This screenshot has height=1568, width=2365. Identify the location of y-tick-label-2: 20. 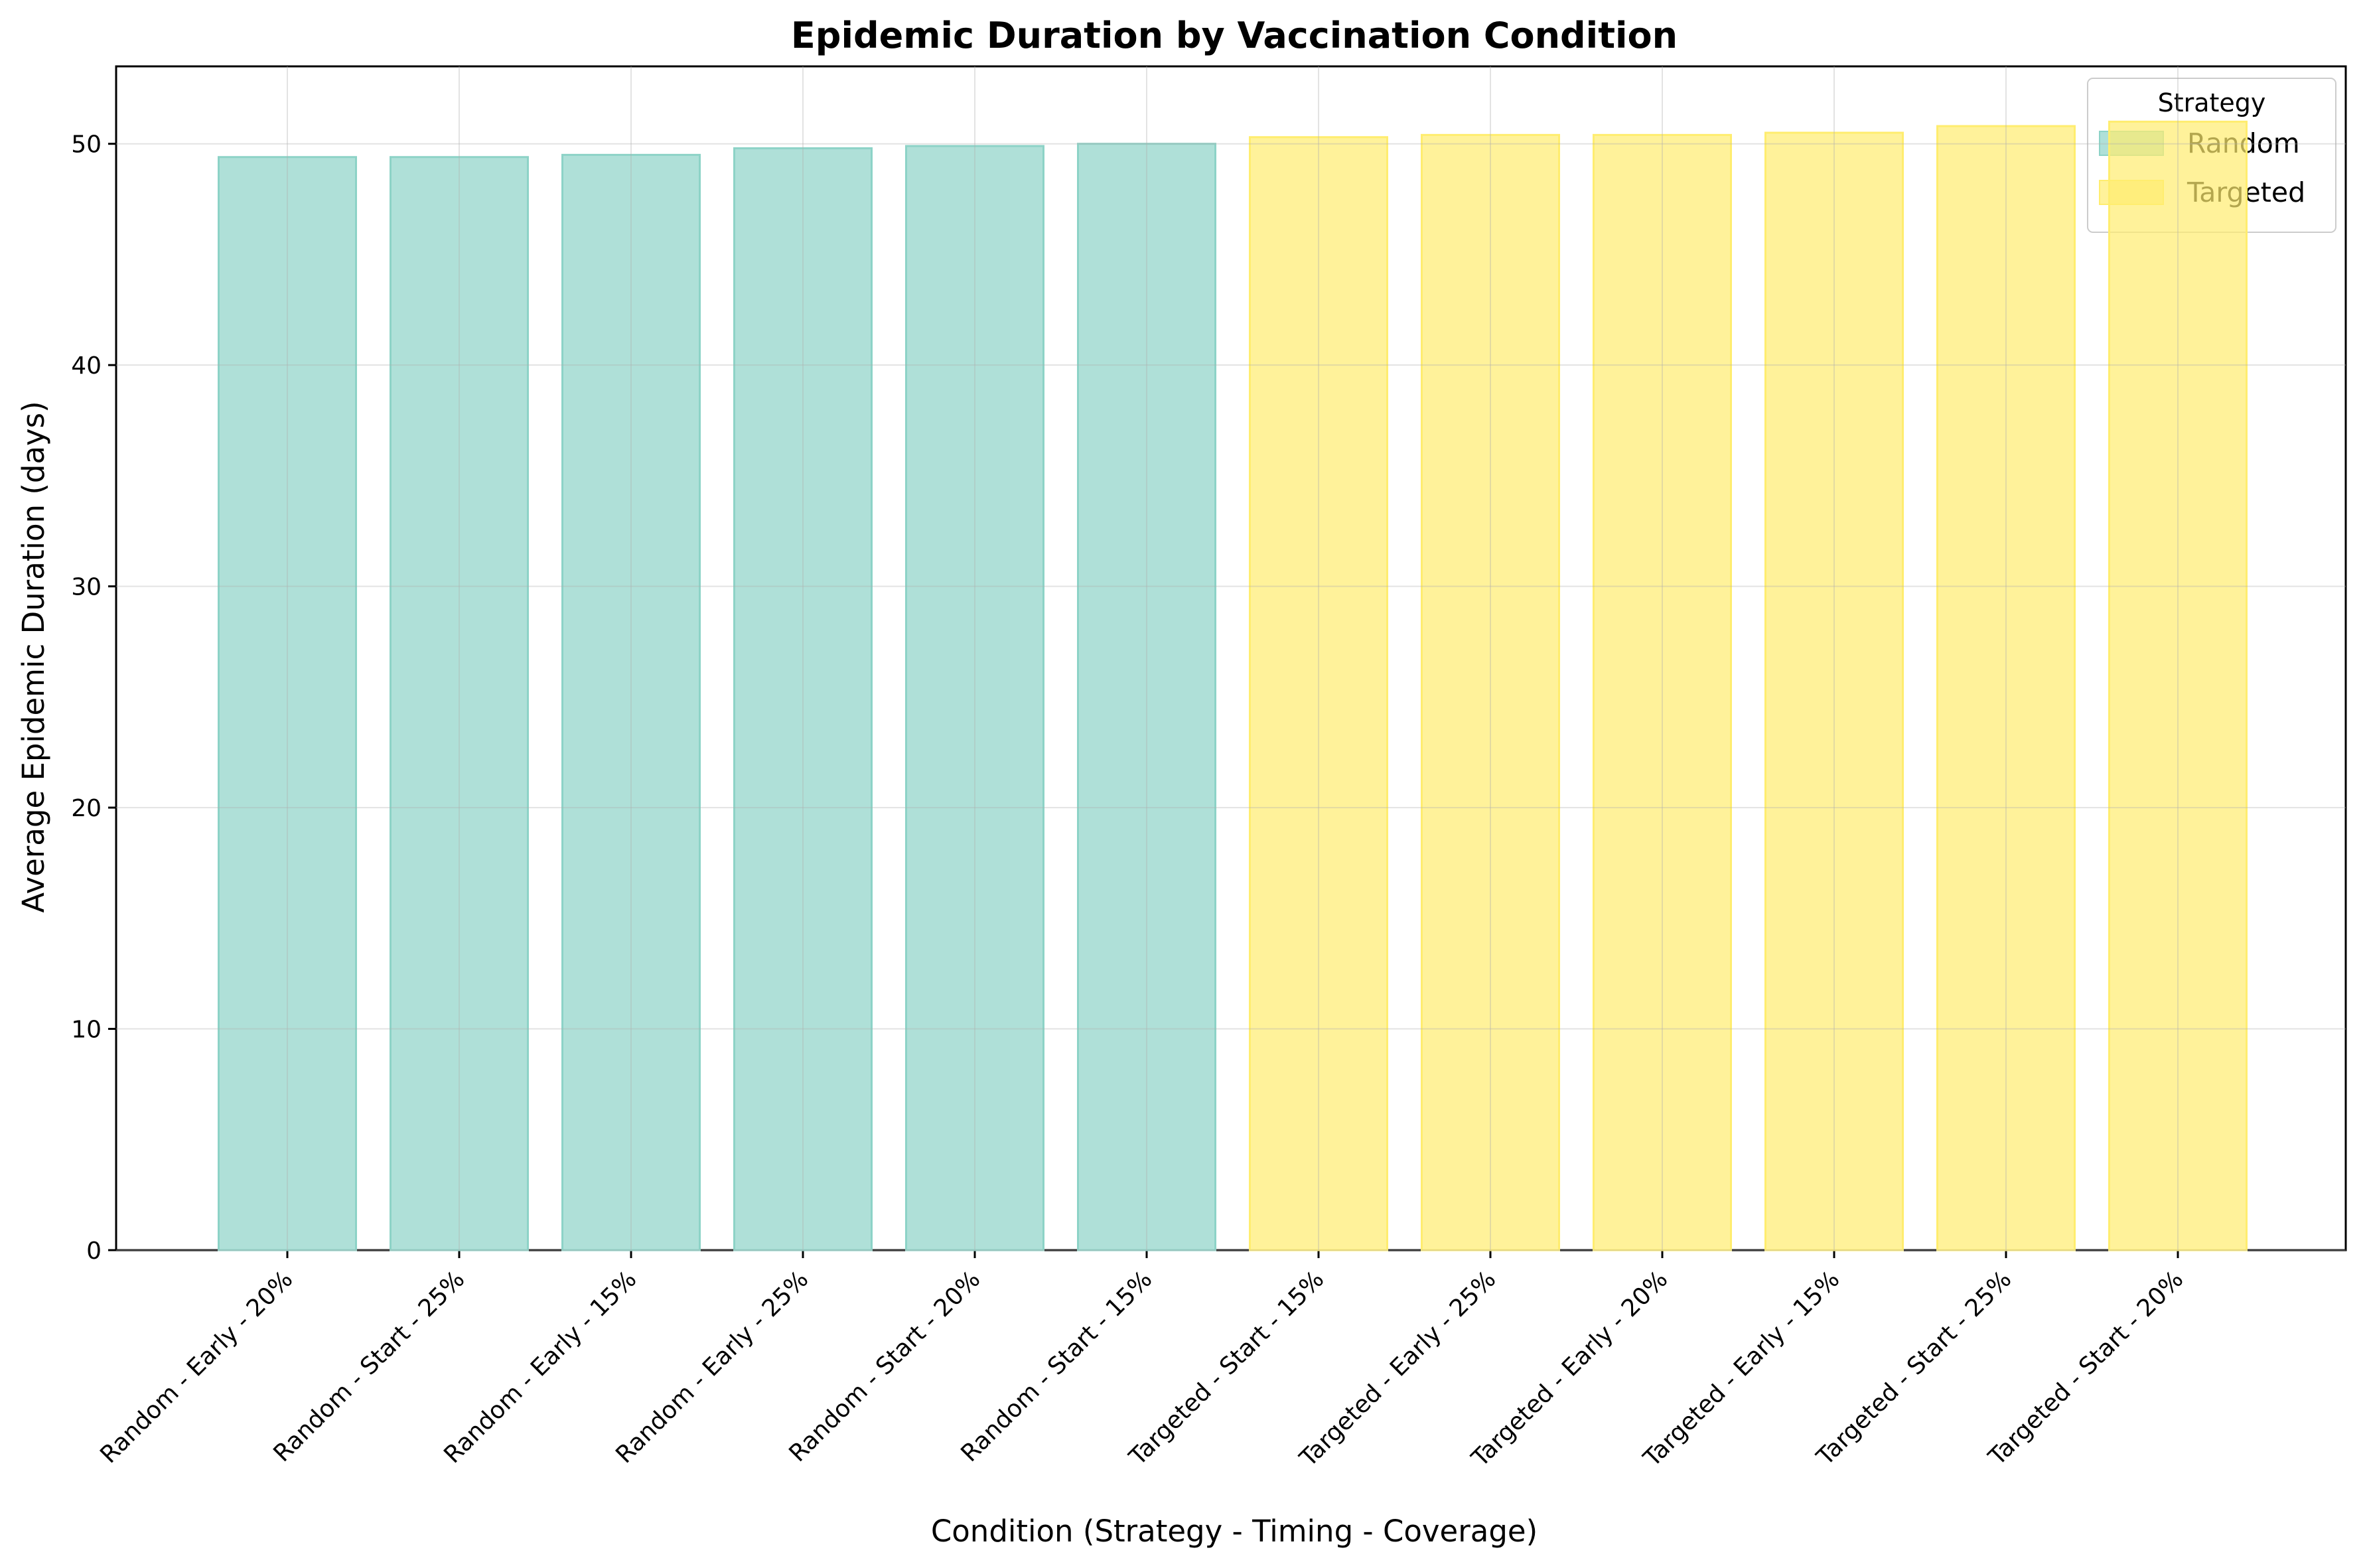
(86, 808).